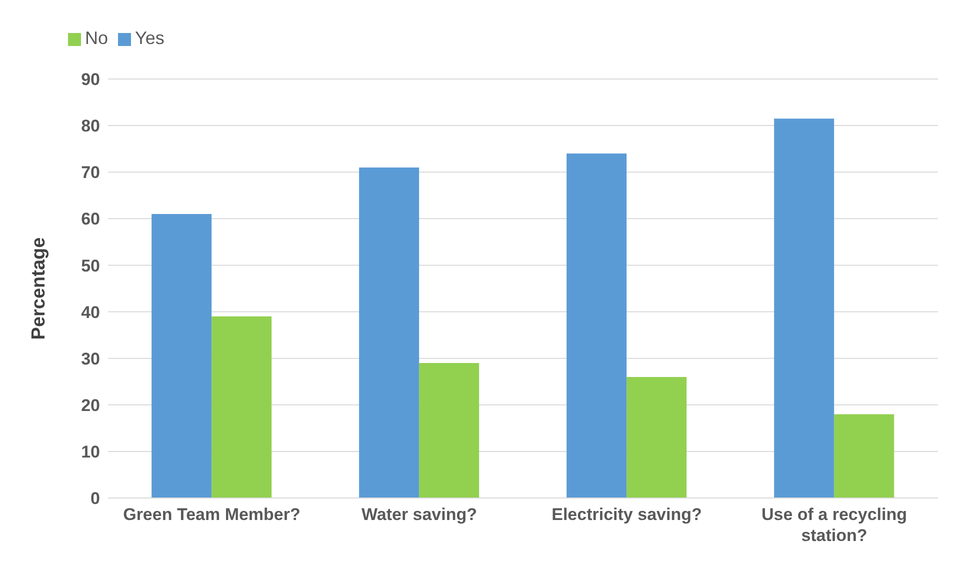 The width and height of the screenshot is (955, 581). Describe the element at coordinates (834, 525) in the screenshot. I see `x-tick-label: Use of a recycling station?` at that location.